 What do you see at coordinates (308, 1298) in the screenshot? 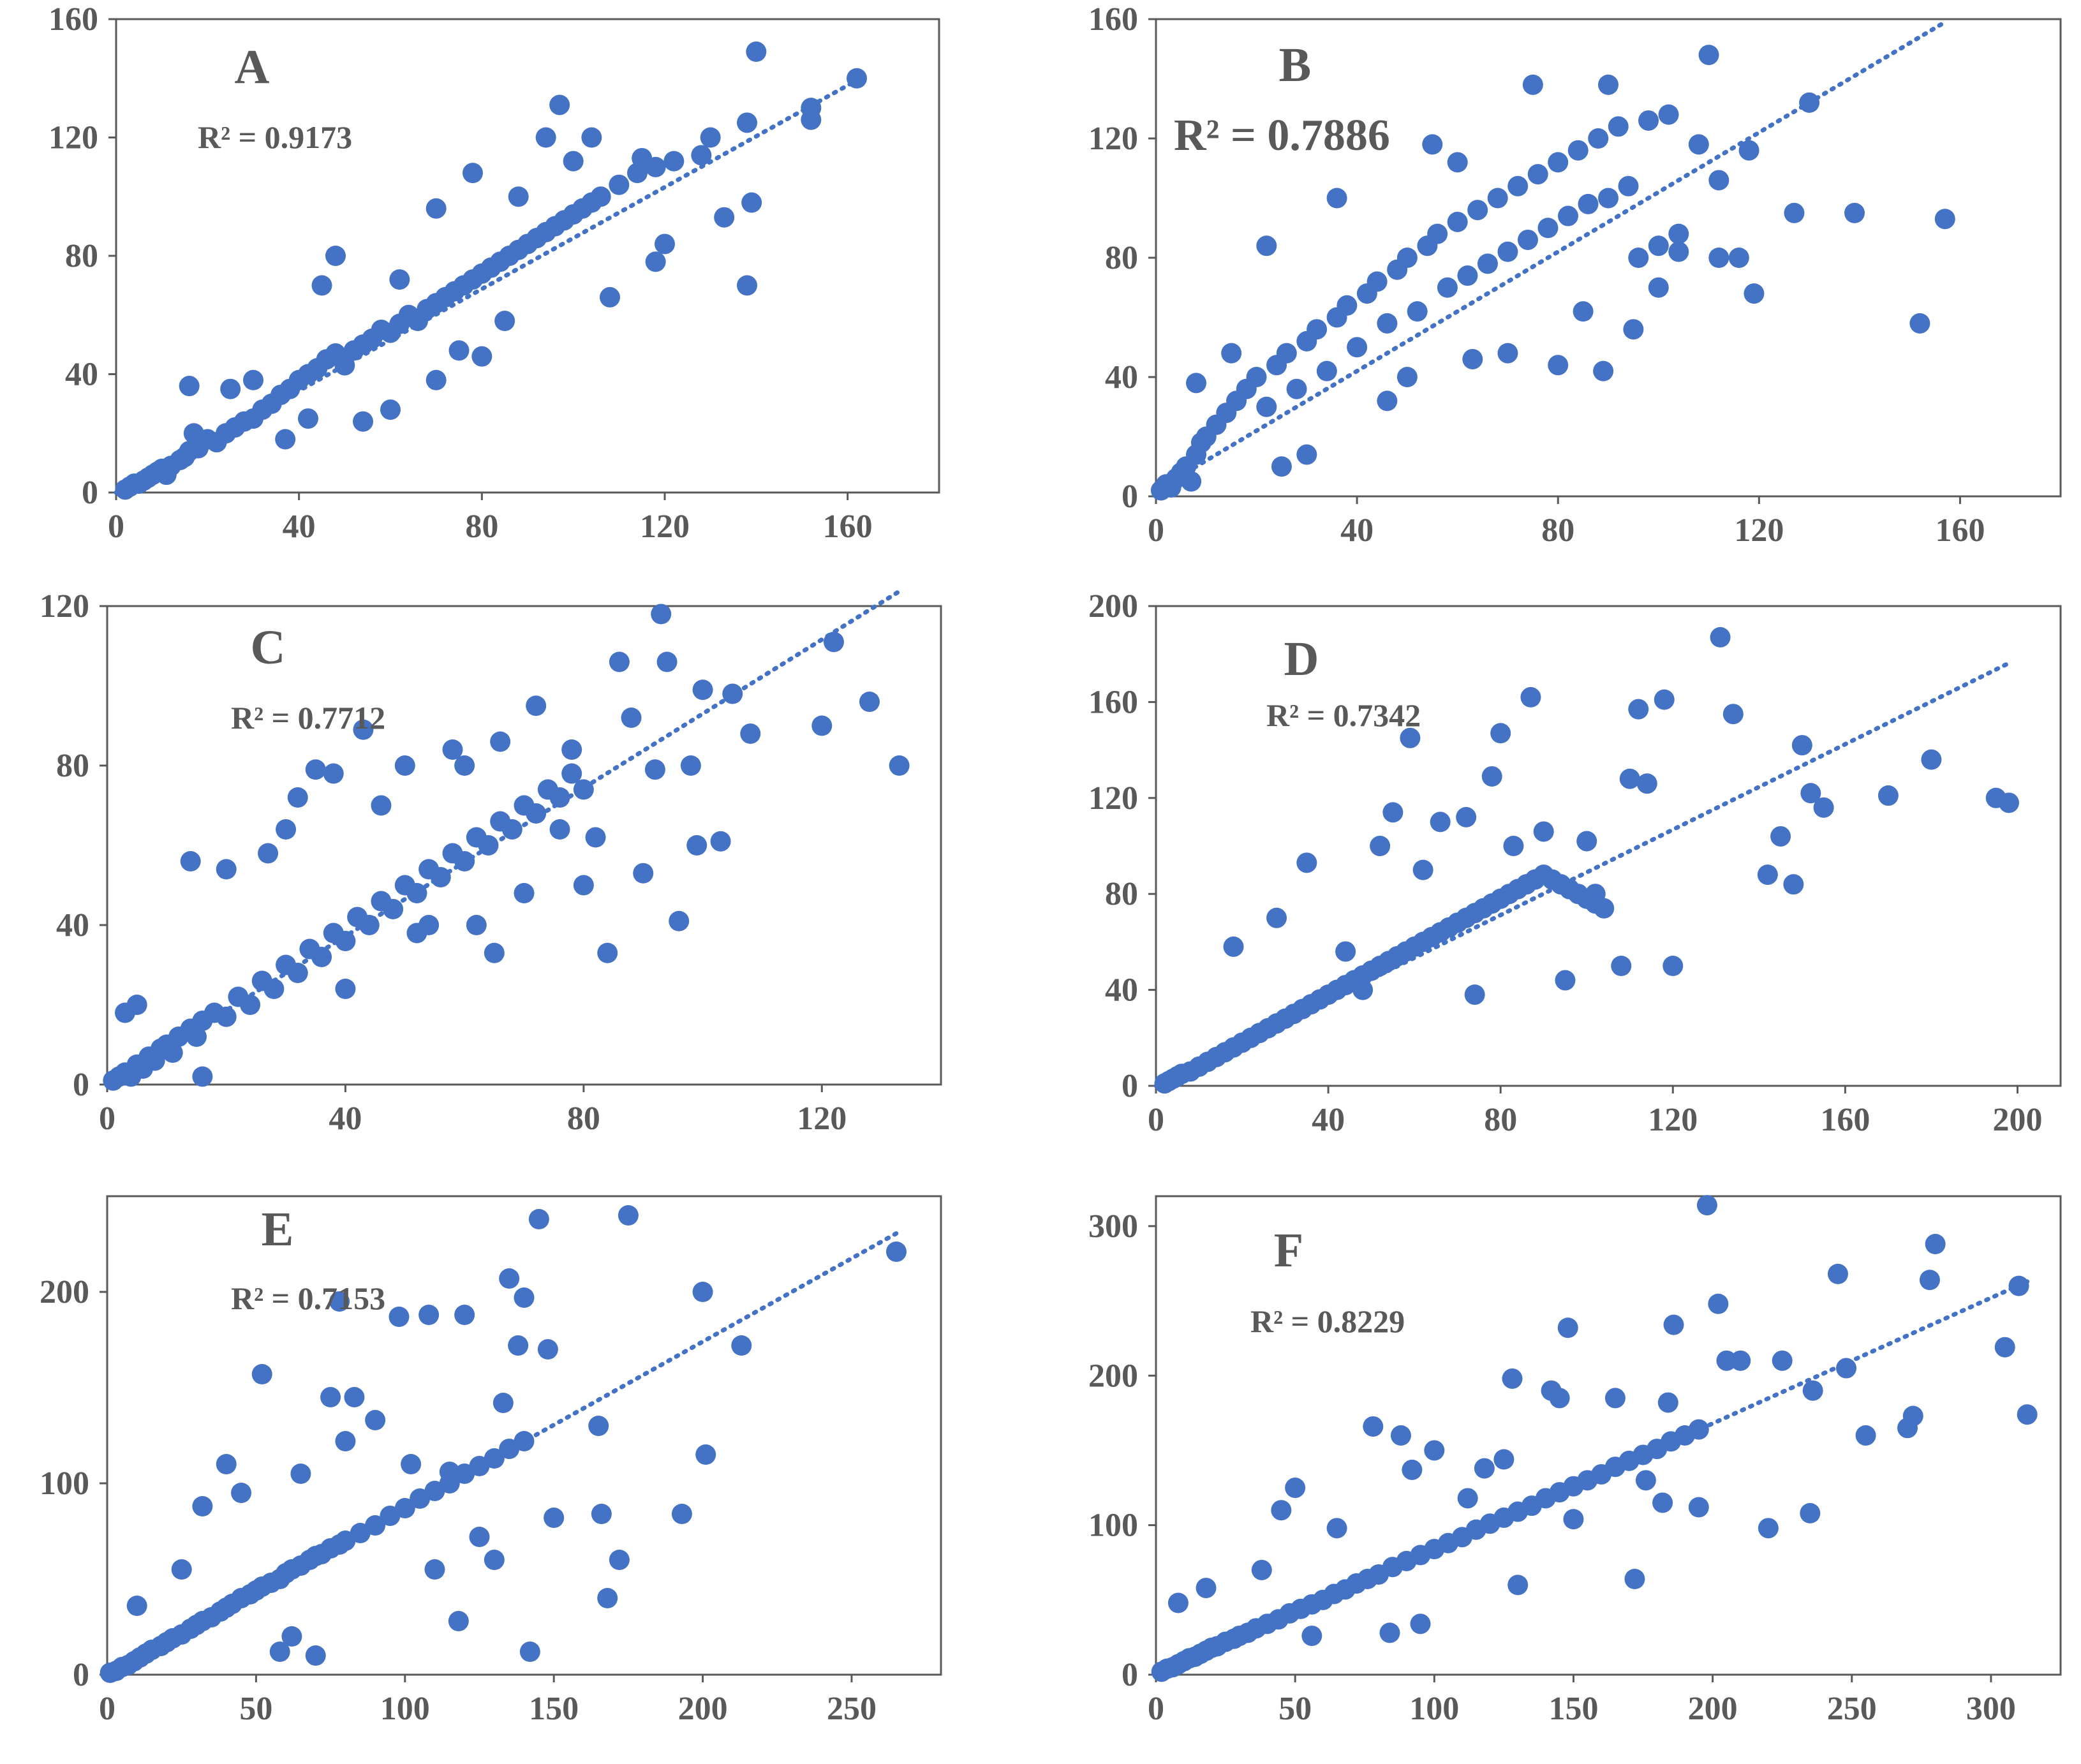
I see `r-squared-label: R² = 0.7153` at bounding box center [308, 1298].